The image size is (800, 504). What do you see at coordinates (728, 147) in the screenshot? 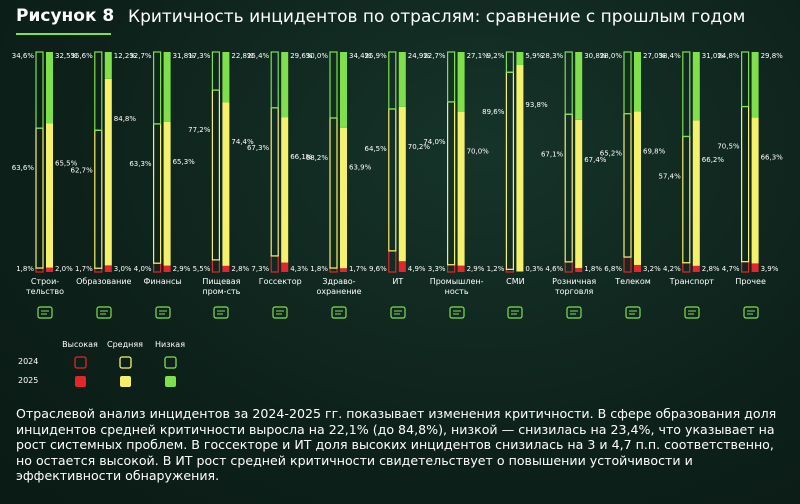
I see `value-label: 70,5%` at bounding box center [728, 147].